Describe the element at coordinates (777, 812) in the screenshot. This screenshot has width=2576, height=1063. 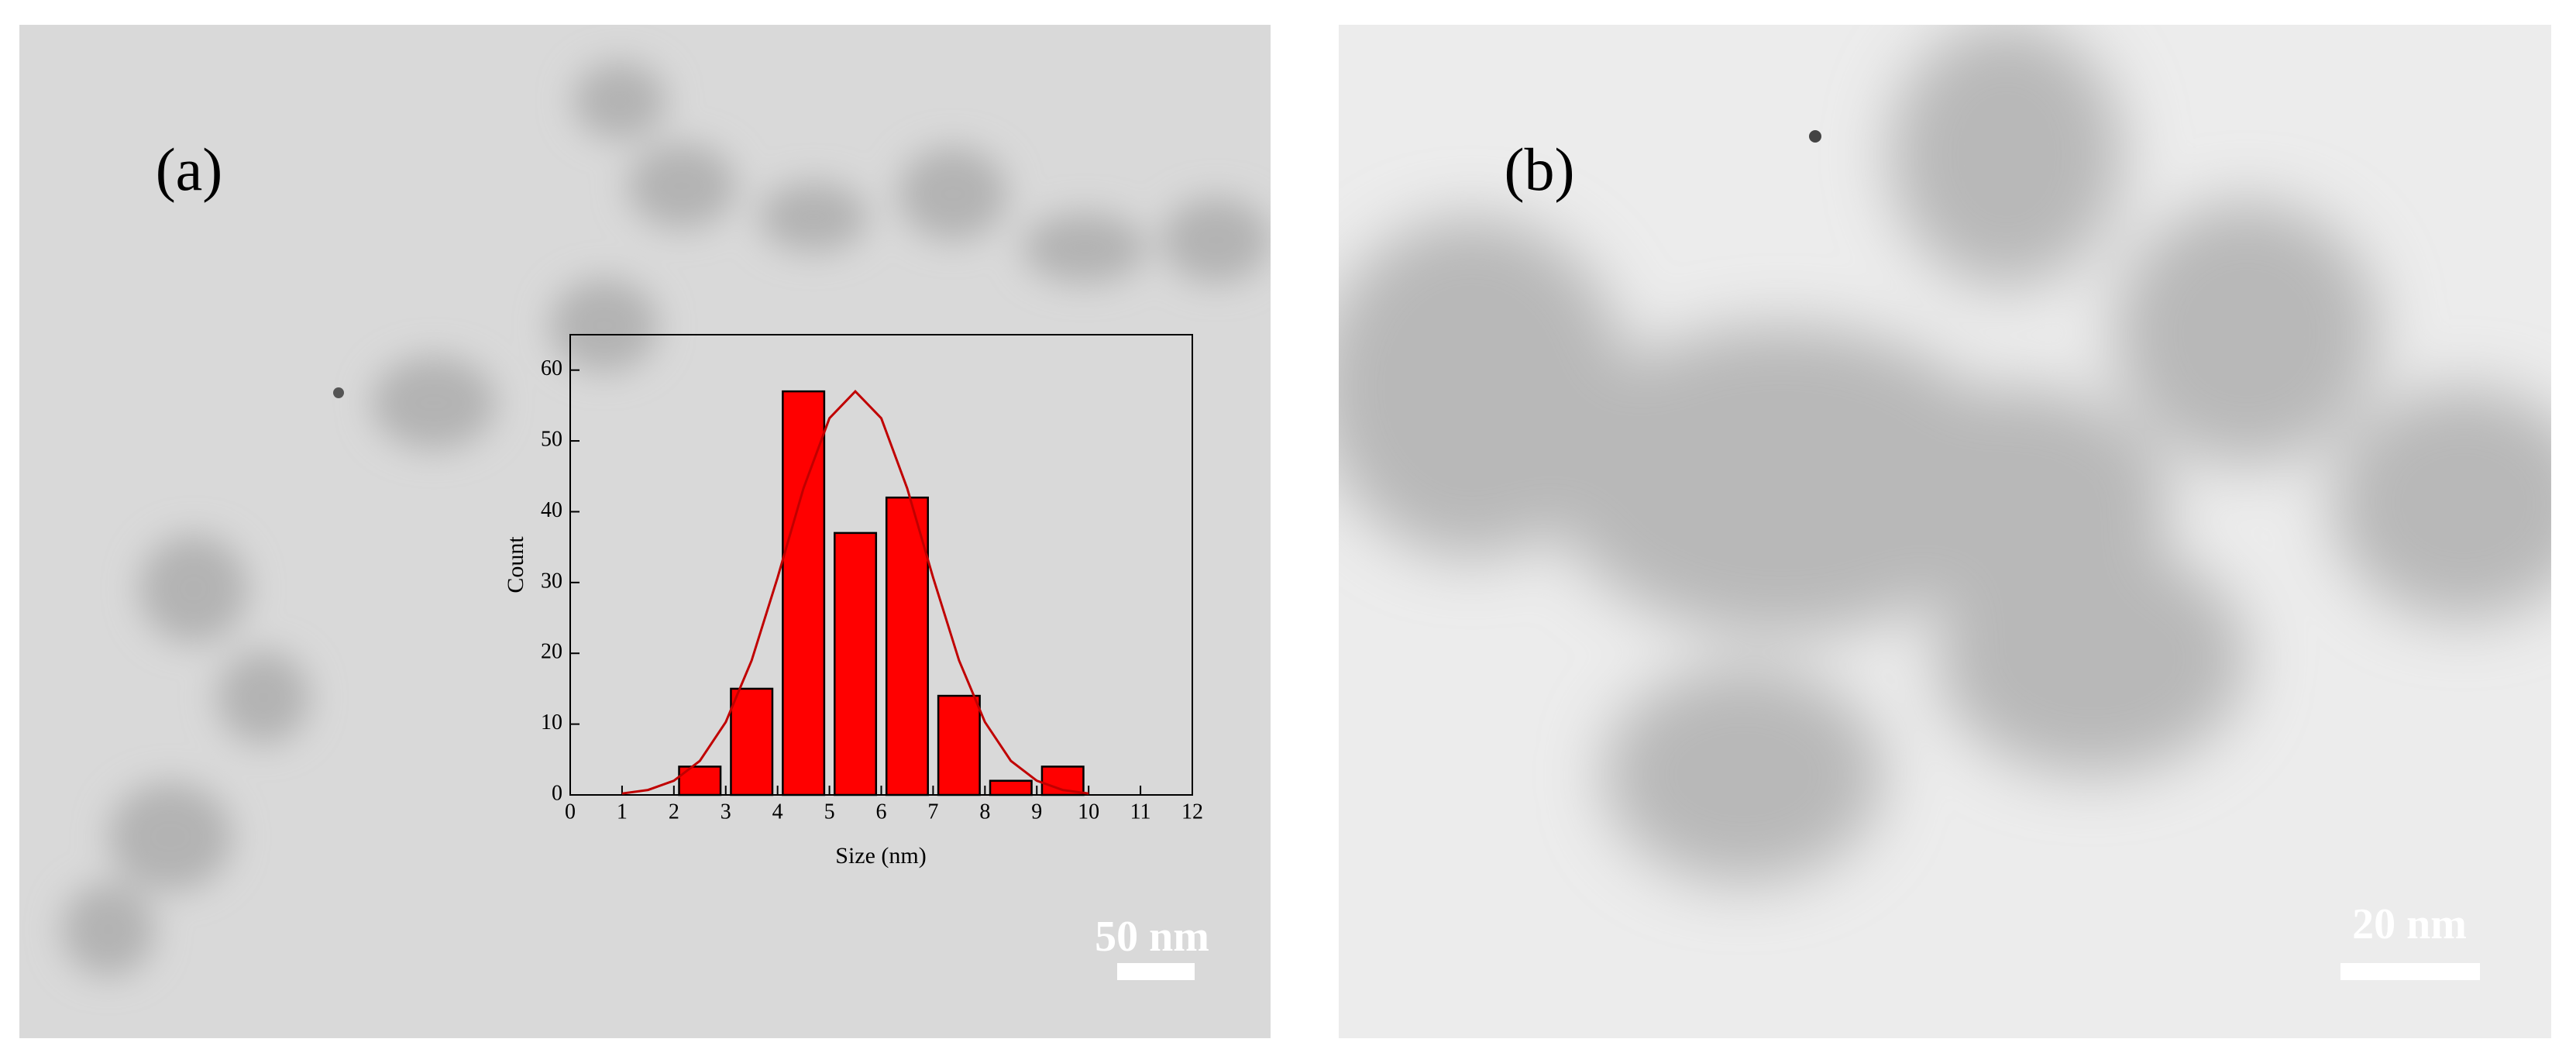
I see `x-tick-label: 4` at that location.